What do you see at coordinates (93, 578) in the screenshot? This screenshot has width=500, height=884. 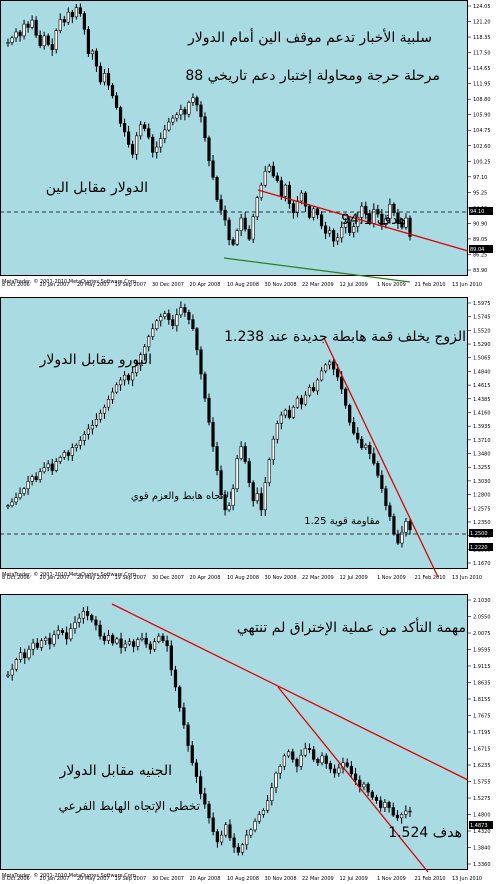 I see `x-tick-label: 20 May 2007` at bounding box center [93, 578].